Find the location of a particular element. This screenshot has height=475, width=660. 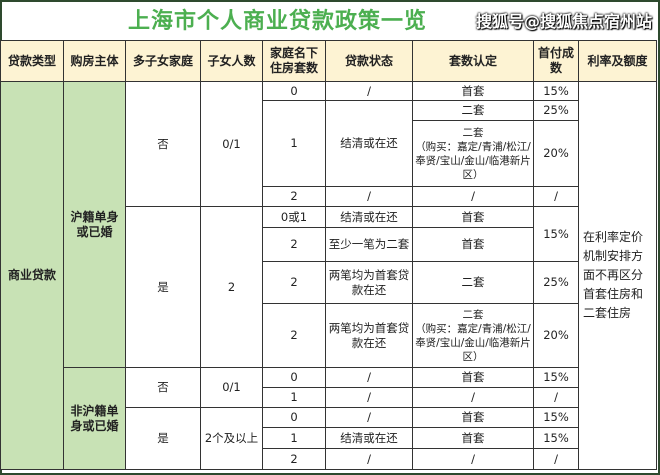

rate-note: 在利率定价机制安排方面不再区分首套住房和二套住房 is located at coordinates (617, 275).